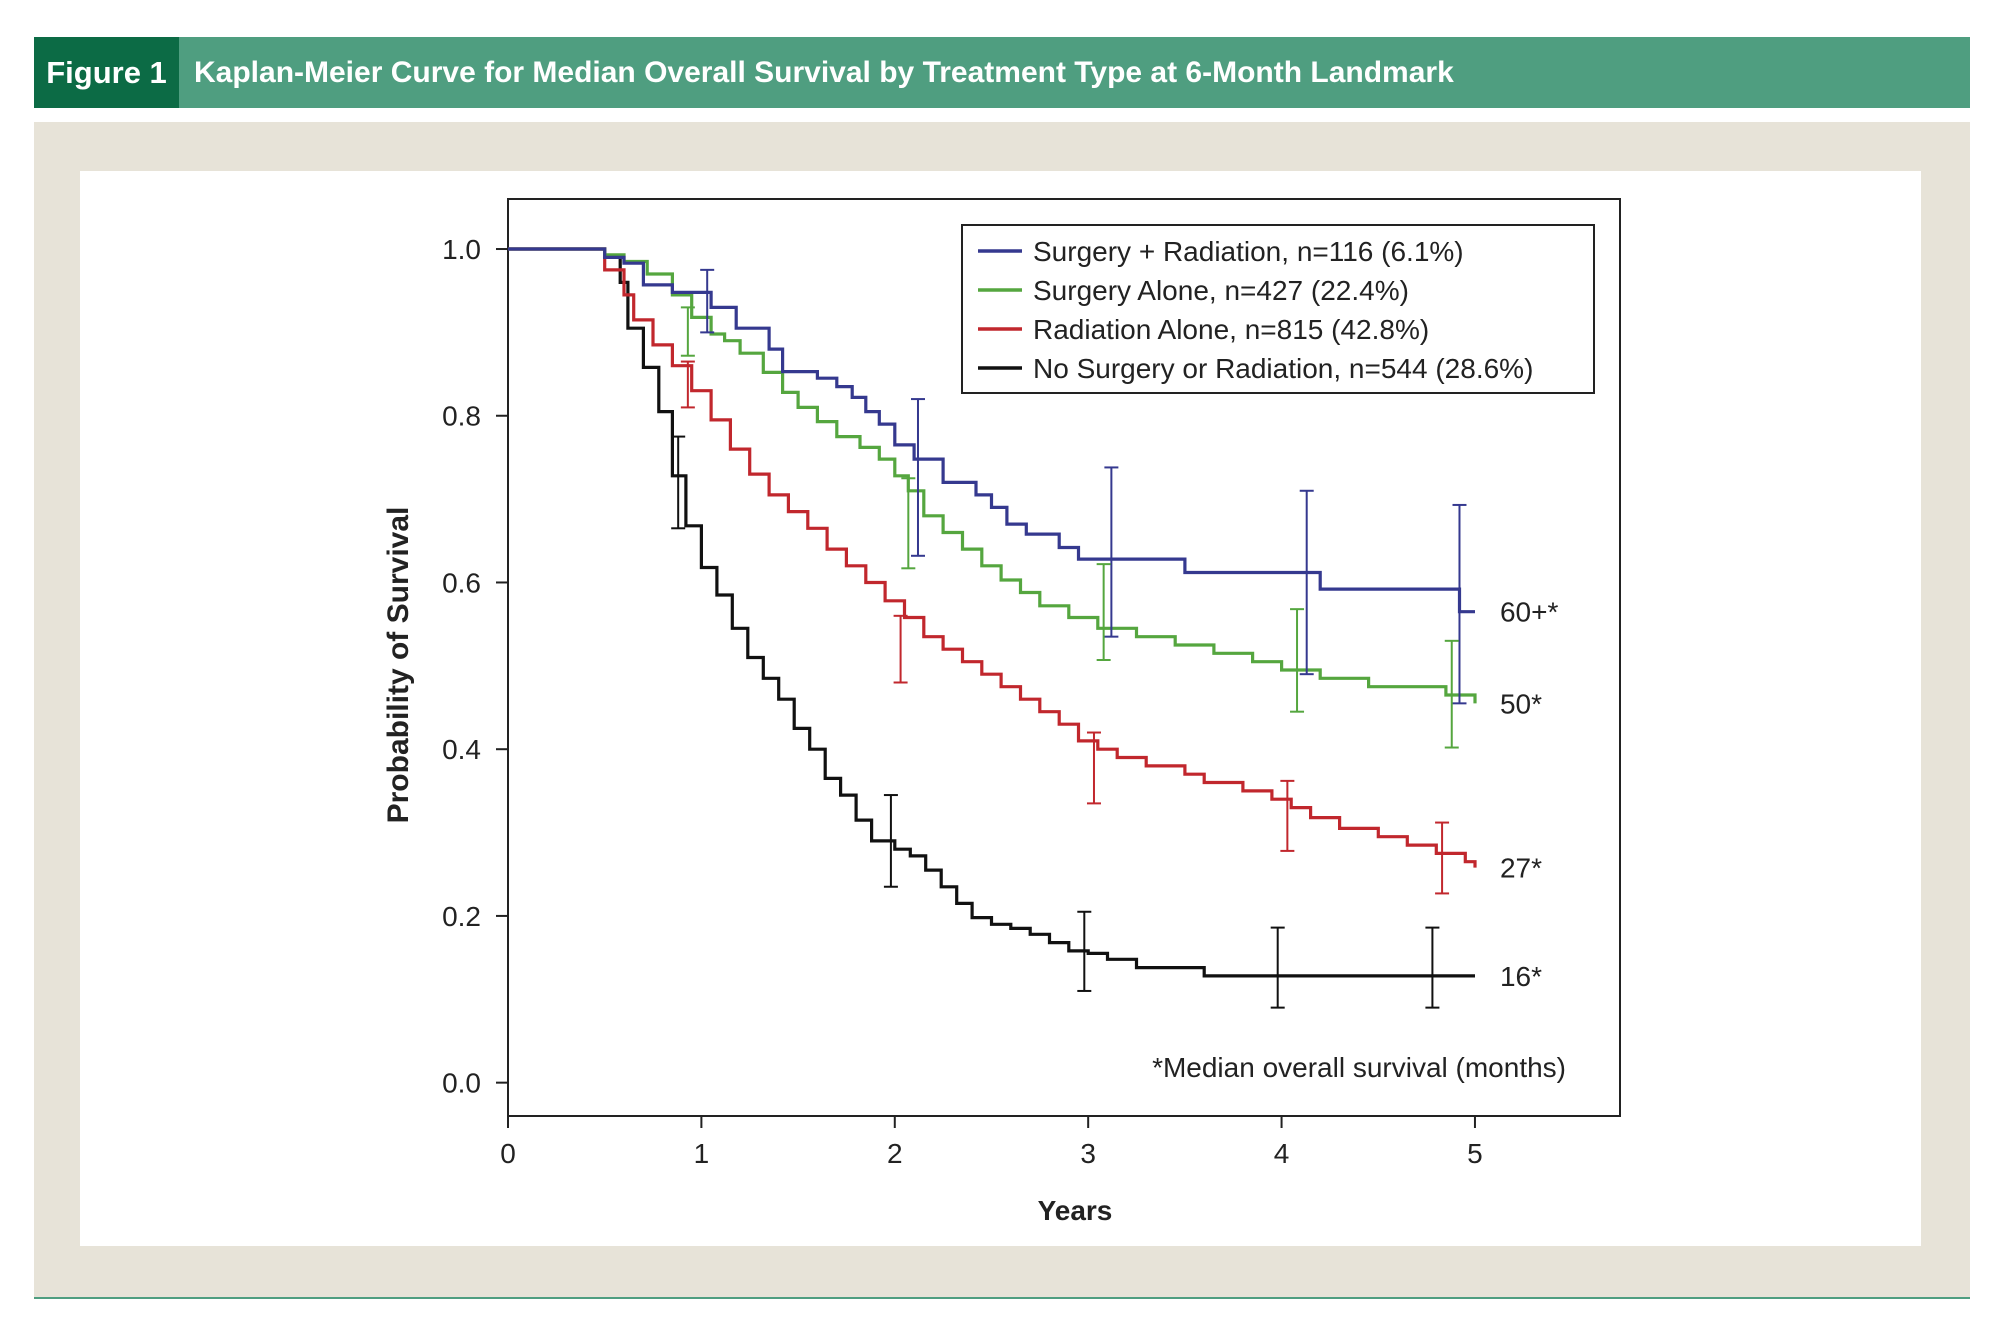 This screenshot has width=1996, height=1333. What do you see at coordinates (1529, 612) in the screenshot?
I see `end-label-0: 60+*` at bounding box center [1529, 612].